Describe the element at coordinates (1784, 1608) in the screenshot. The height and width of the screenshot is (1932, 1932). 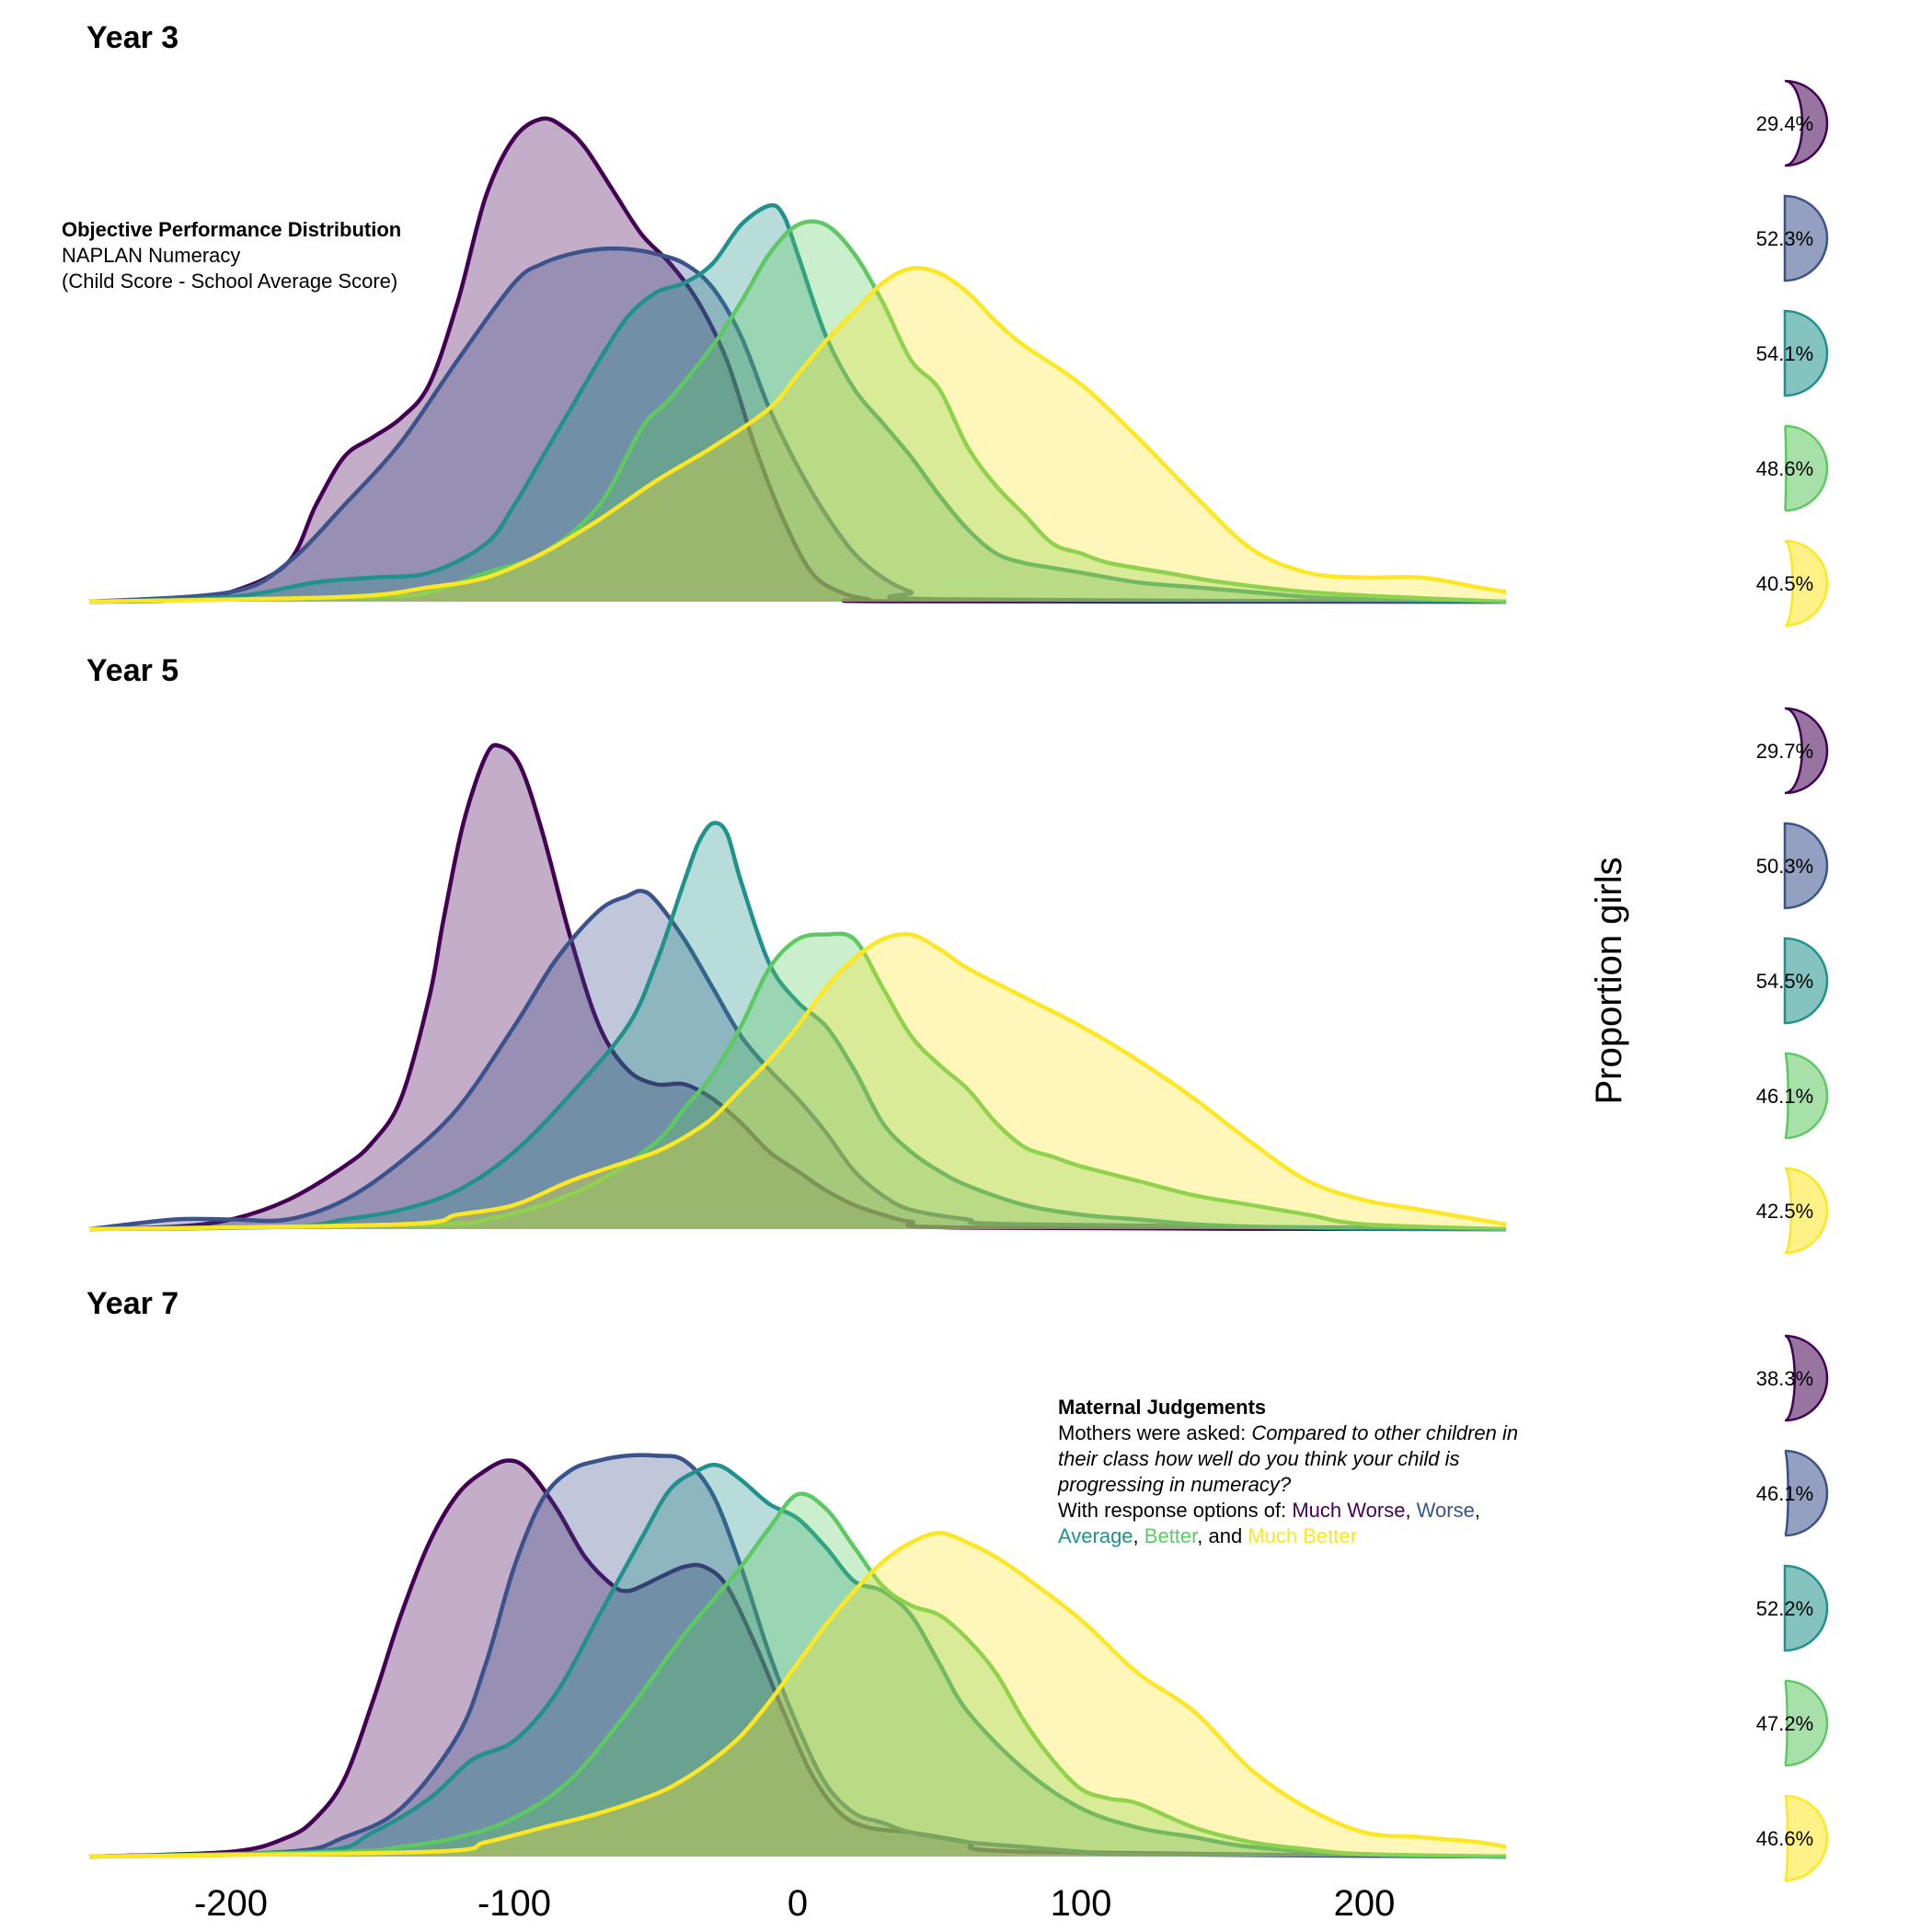
I see `proportion-label-average: 52.2%` at that location.